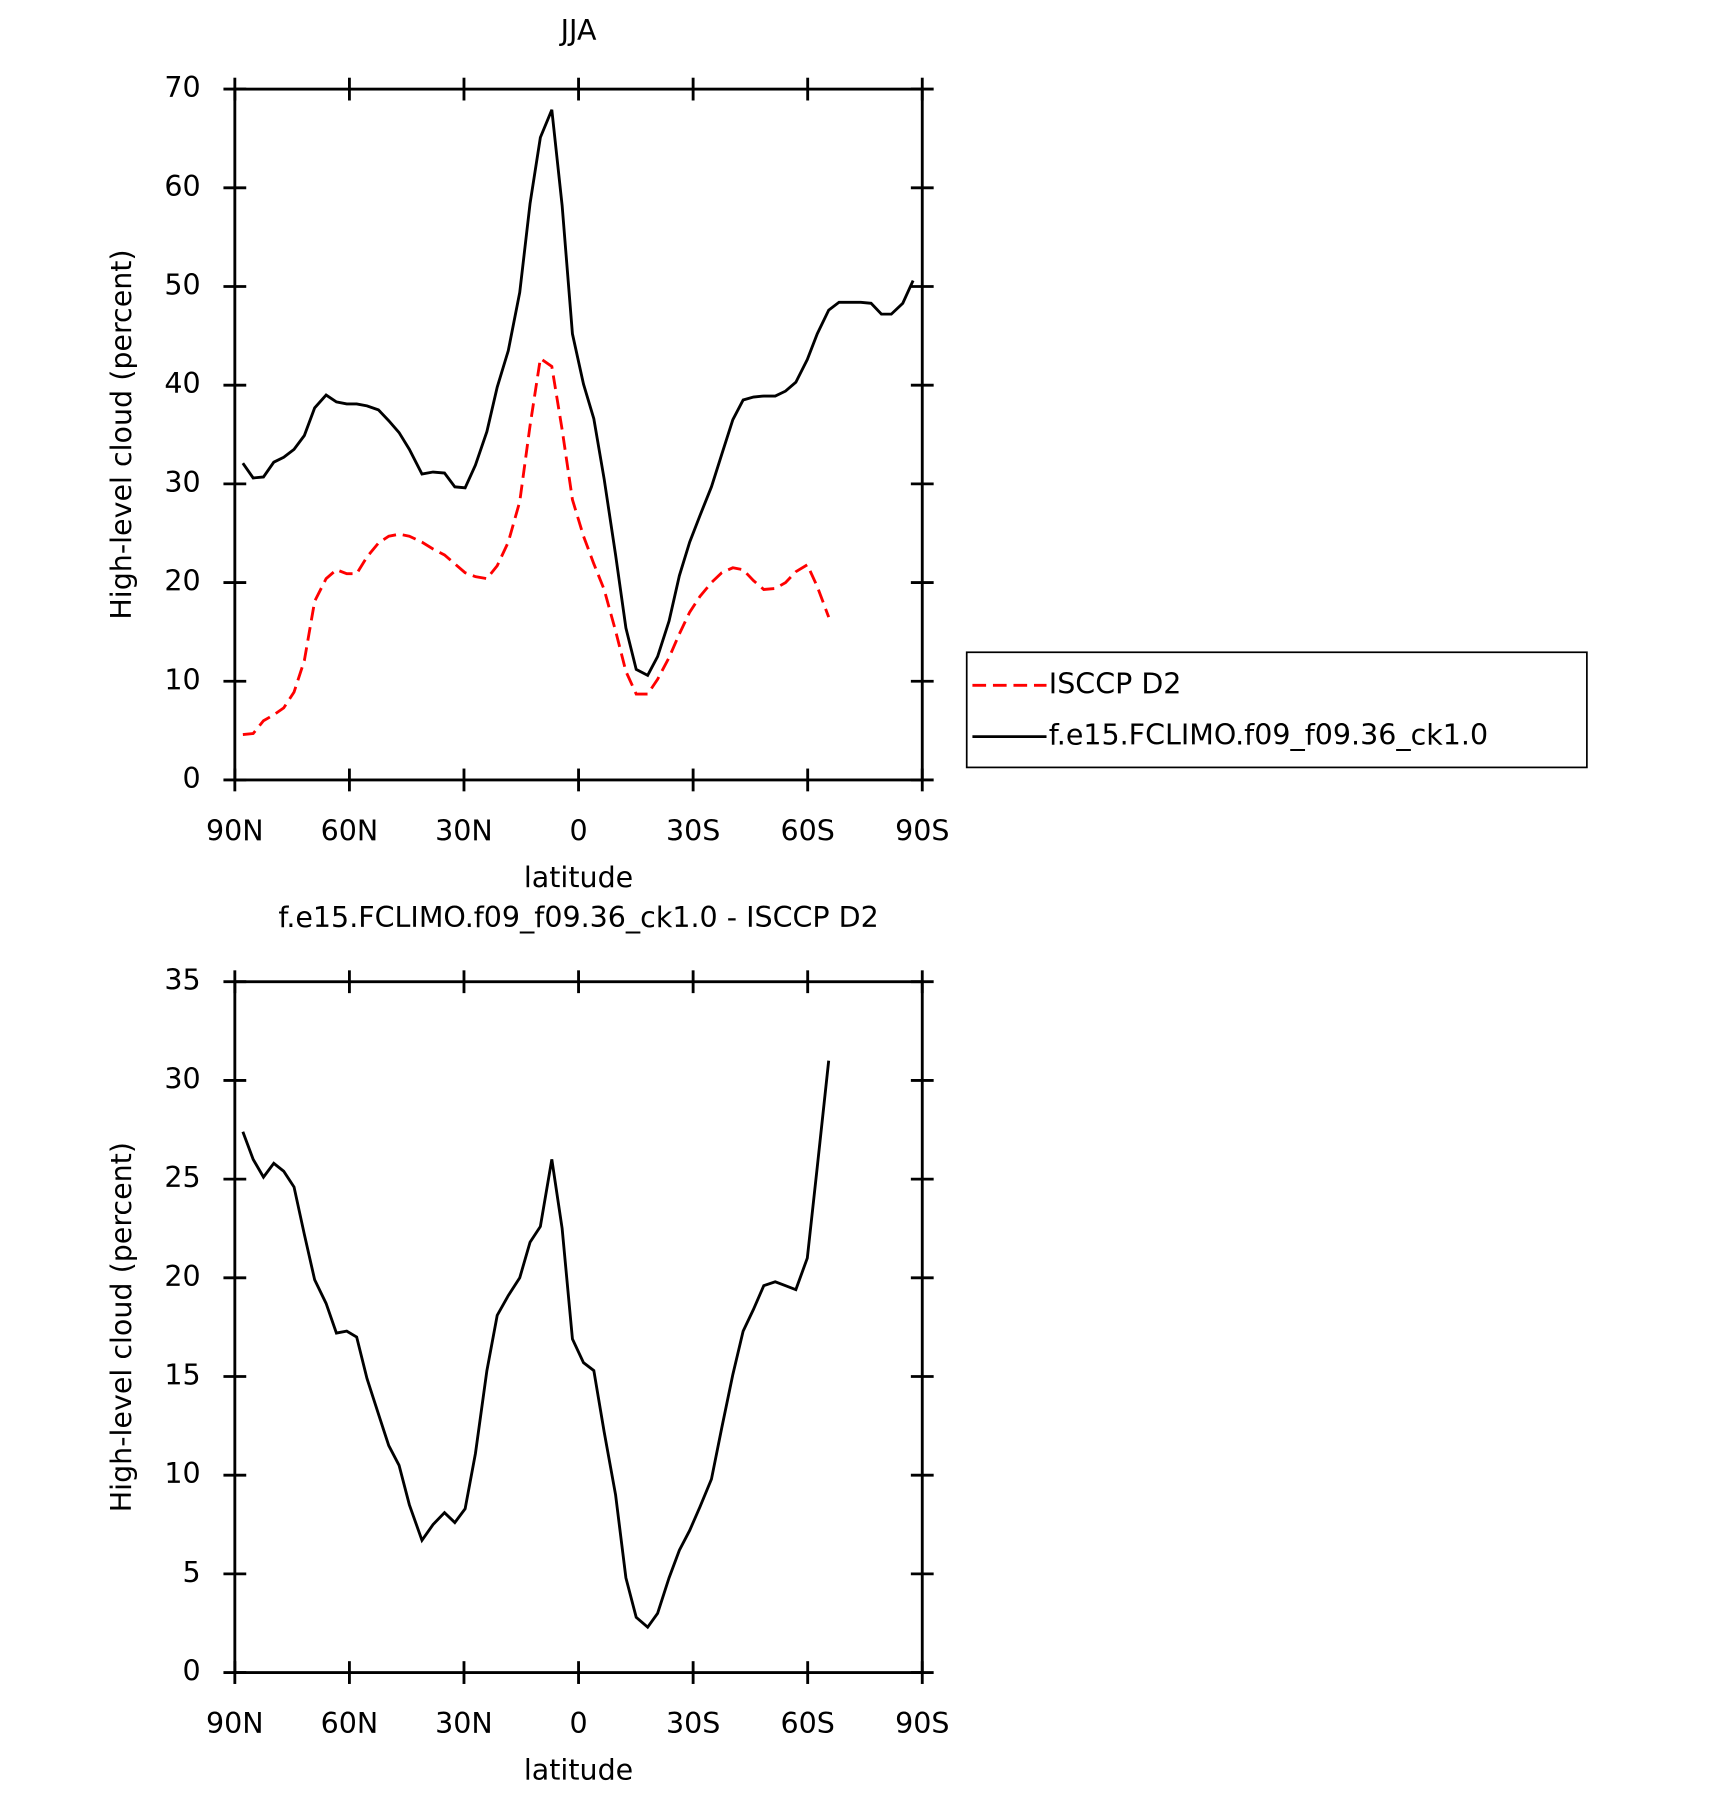  What do you see at coordinates (182, 186) in the screenshot?
I see `y-tick-label: 60` at bounding box center [182, 186].